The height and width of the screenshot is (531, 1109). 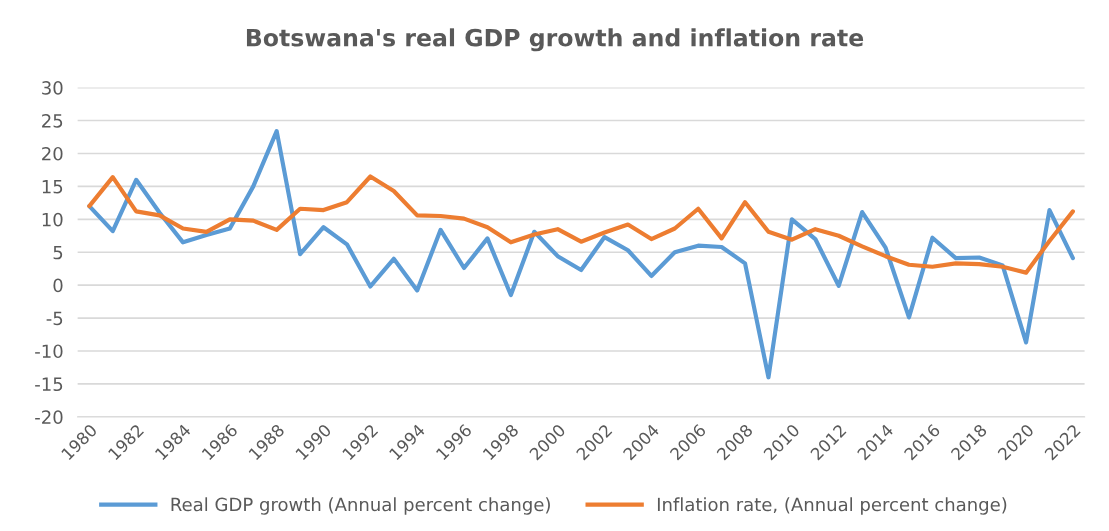 I want to click on chart-title: Botswana's real GDP growth and inflation rate, so click(x=555, y=40).